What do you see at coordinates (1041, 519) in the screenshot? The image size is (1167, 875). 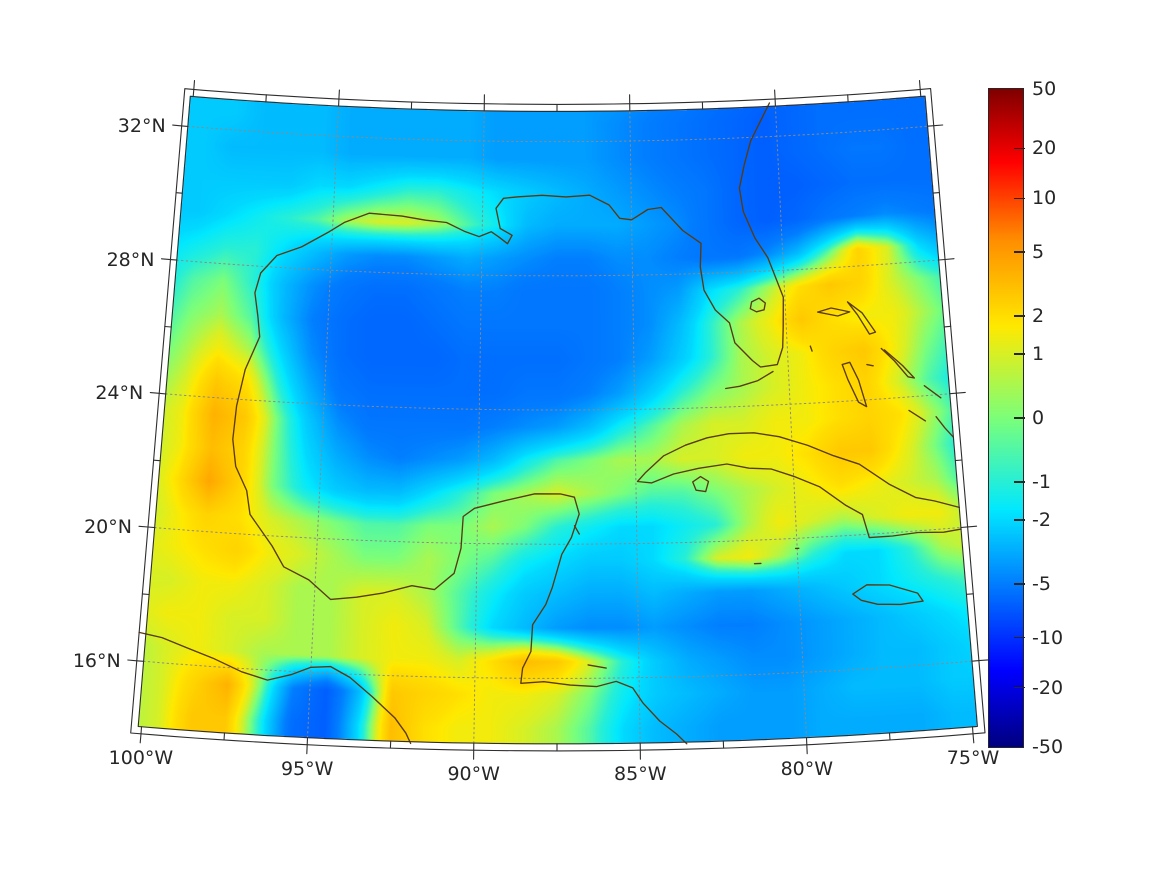 I see `colorbar-tick-label--2: -2` at bounding box center [1041, 519].